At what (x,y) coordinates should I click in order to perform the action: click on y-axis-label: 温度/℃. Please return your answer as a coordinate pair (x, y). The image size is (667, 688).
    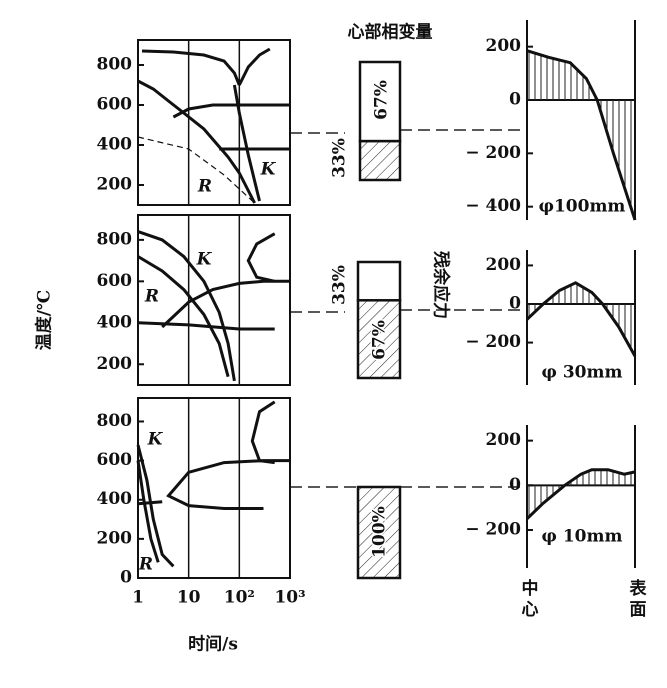
    Looking at the image, I should click on (44, 320).